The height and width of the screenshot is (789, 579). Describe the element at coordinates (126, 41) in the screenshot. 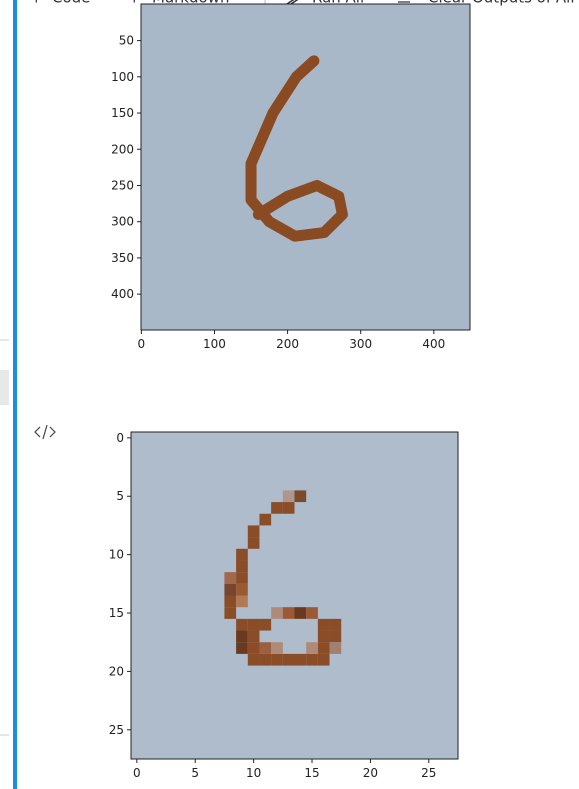

I see `y-tick-label: 50` at that location.